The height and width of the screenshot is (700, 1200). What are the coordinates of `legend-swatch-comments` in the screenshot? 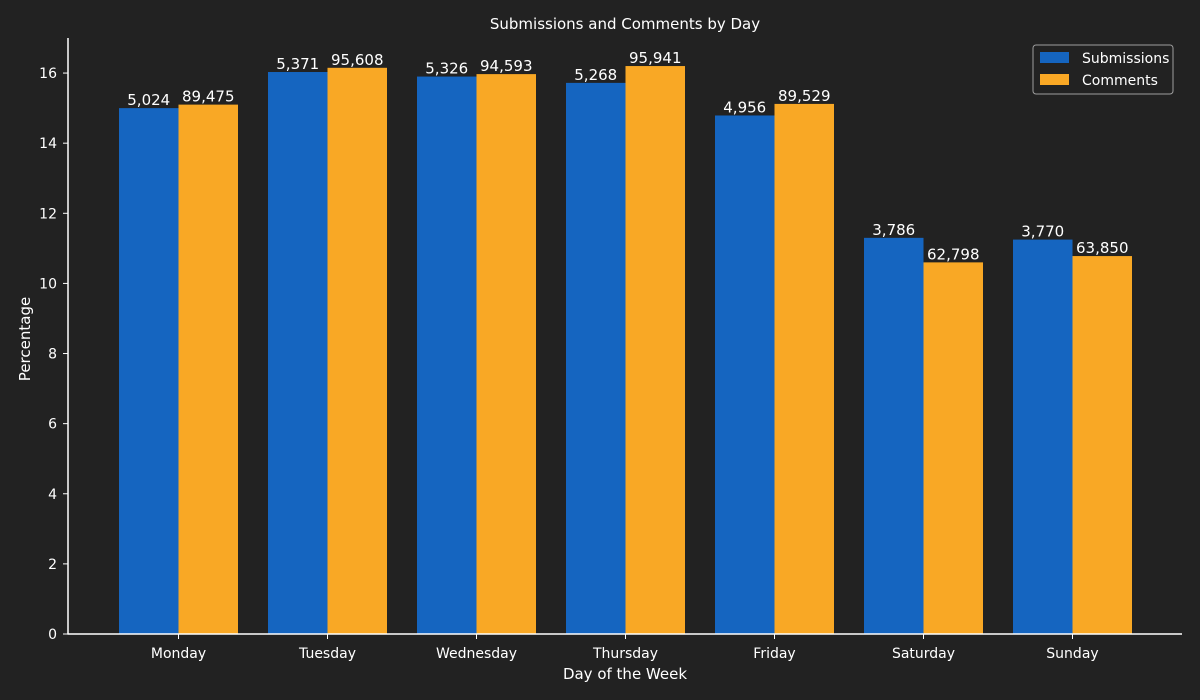 It's located at (1054, 79).